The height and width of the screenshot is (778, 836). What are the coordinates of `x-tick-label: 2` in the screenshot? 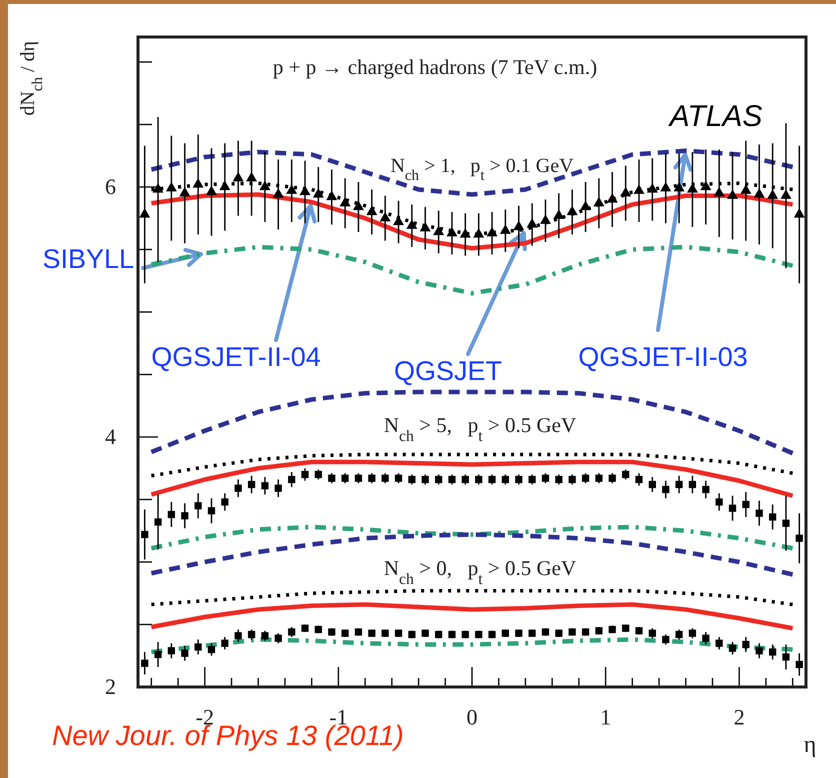 It's located at (739, 717).